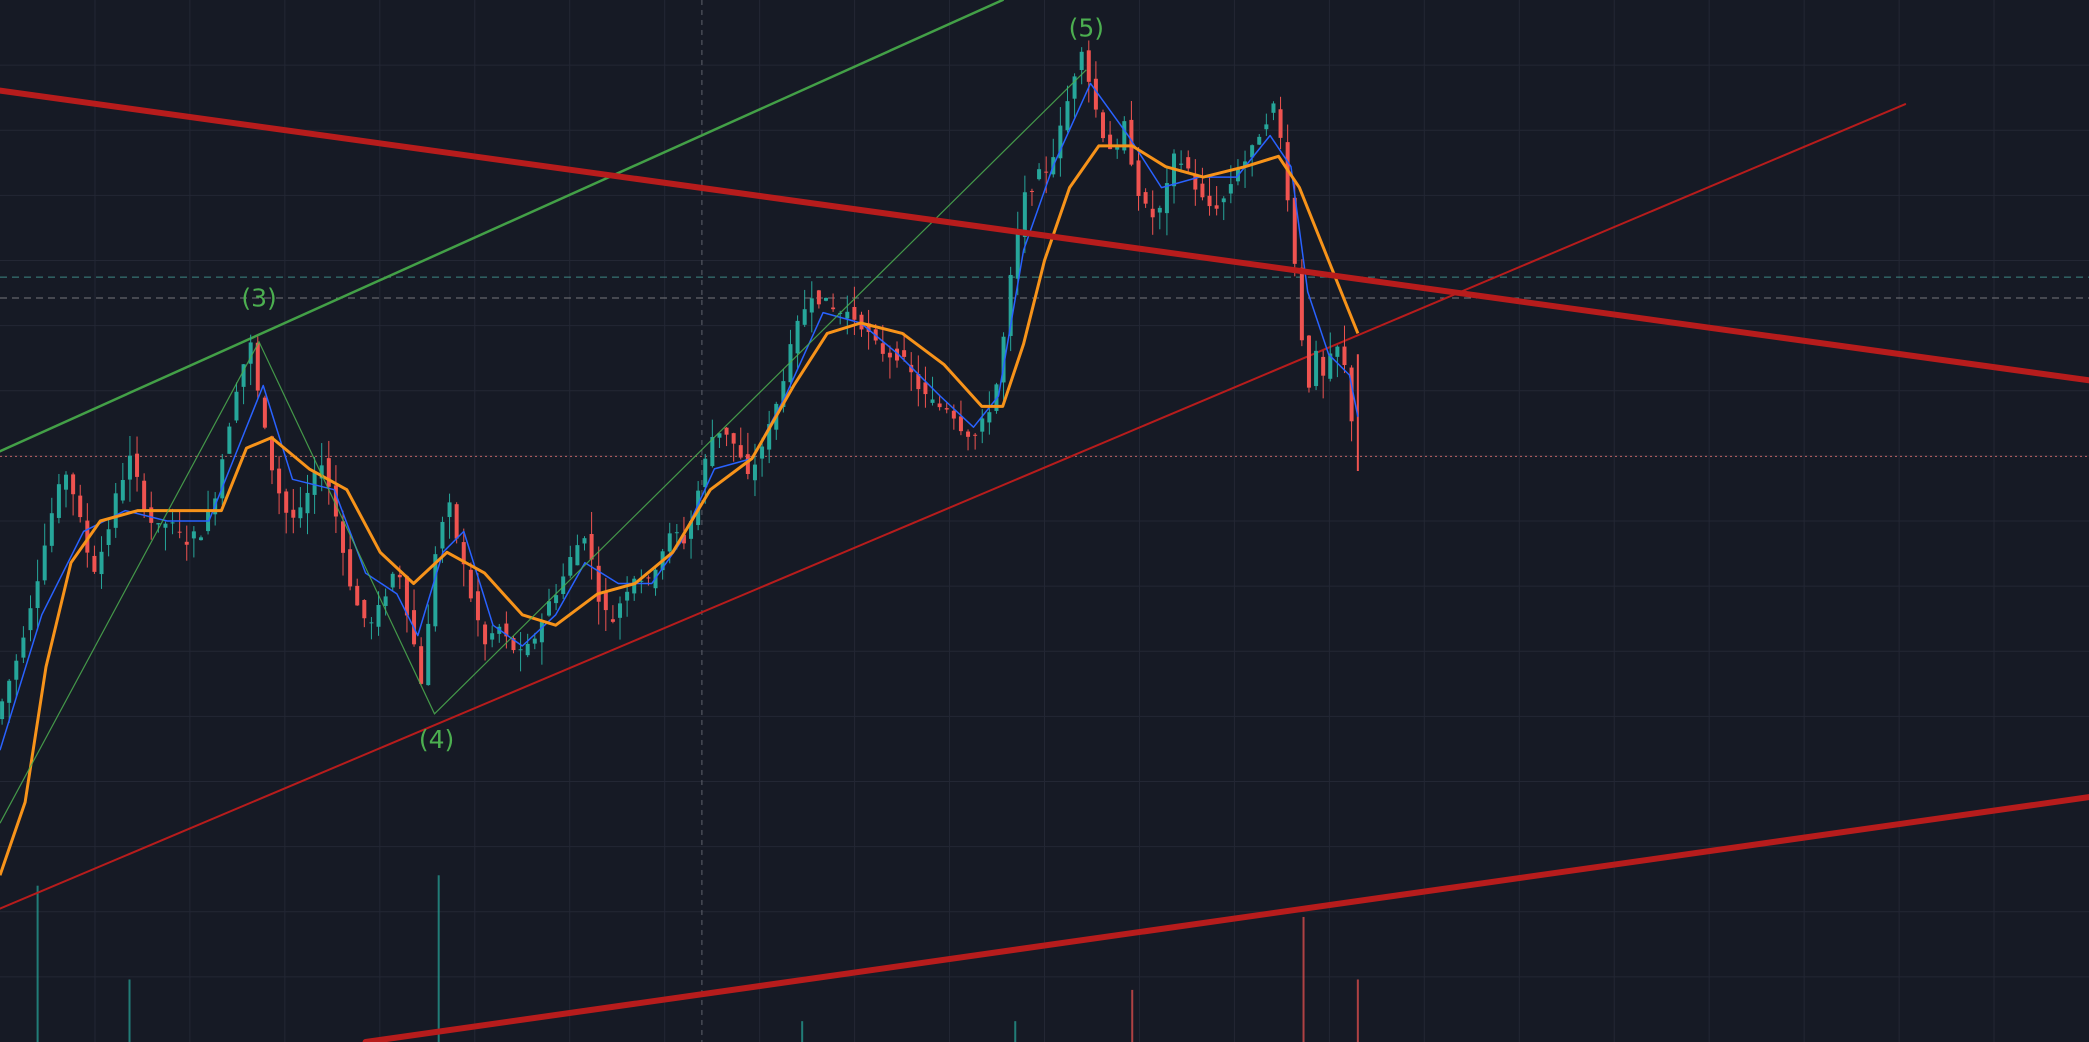 This screenshot has width=2089, height=1042. Describe the element at coordinates (697, 958) in the screenshot. I see `volume-bars` at that location.